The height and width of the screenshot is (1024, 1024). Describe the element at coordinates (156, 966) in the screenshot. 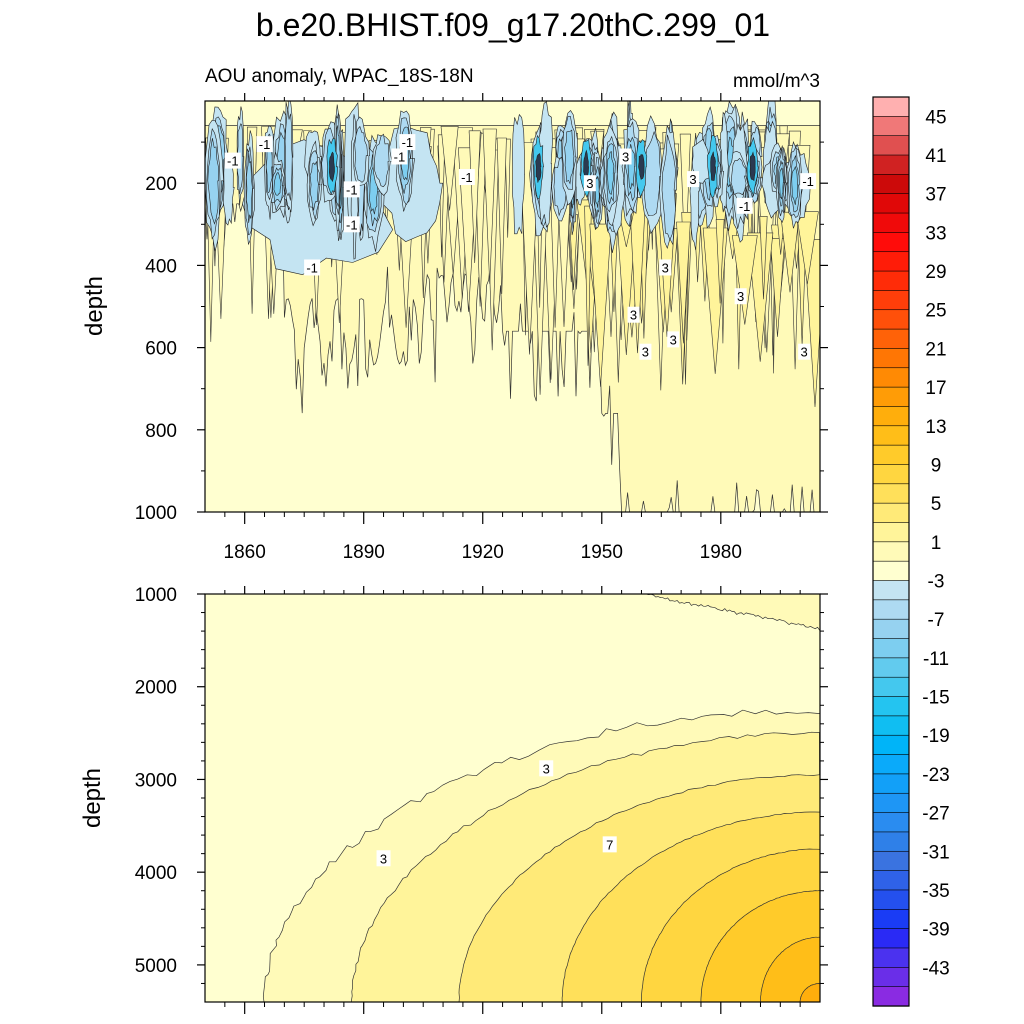

I see `bottom-ytick-label: 5000` at that location.